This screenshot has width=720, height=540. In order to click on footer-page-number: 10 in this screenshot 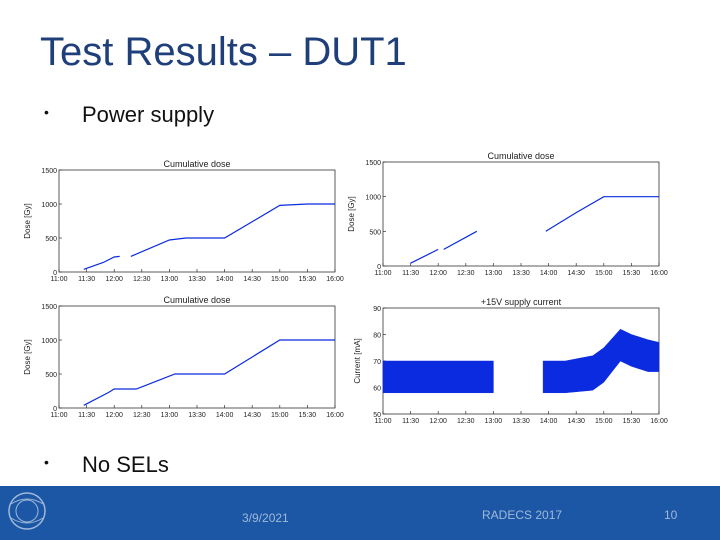, I will do `click(671, 515)`.